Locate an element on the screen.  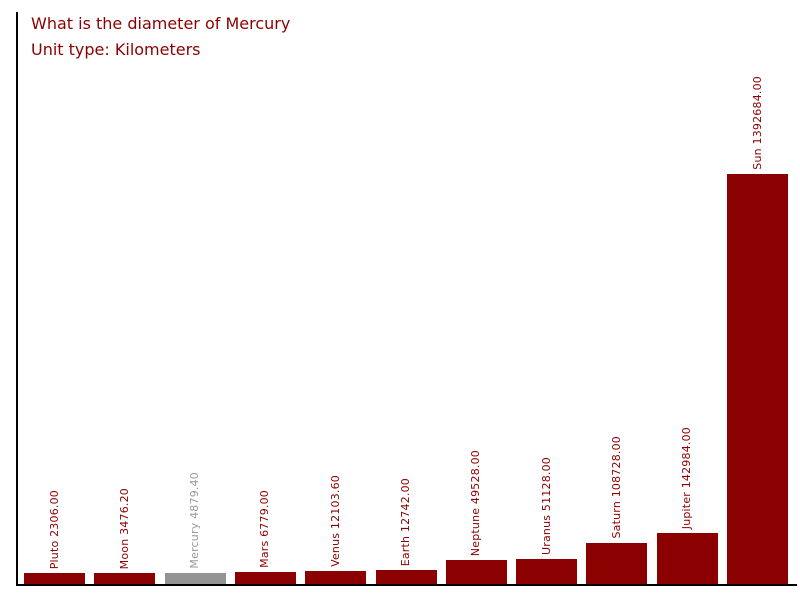
bar-label-earth: Earth 12742.00 is located at coordinates (405, 522).